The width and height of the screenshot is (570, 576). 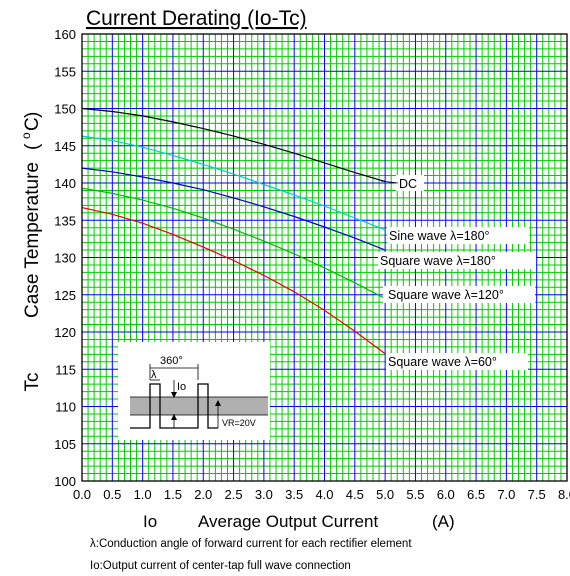 What do you see at coordinates (476, 494) in the screenshot?
I see `x-tick-label: 6.5` at bounding box center [476, 494].